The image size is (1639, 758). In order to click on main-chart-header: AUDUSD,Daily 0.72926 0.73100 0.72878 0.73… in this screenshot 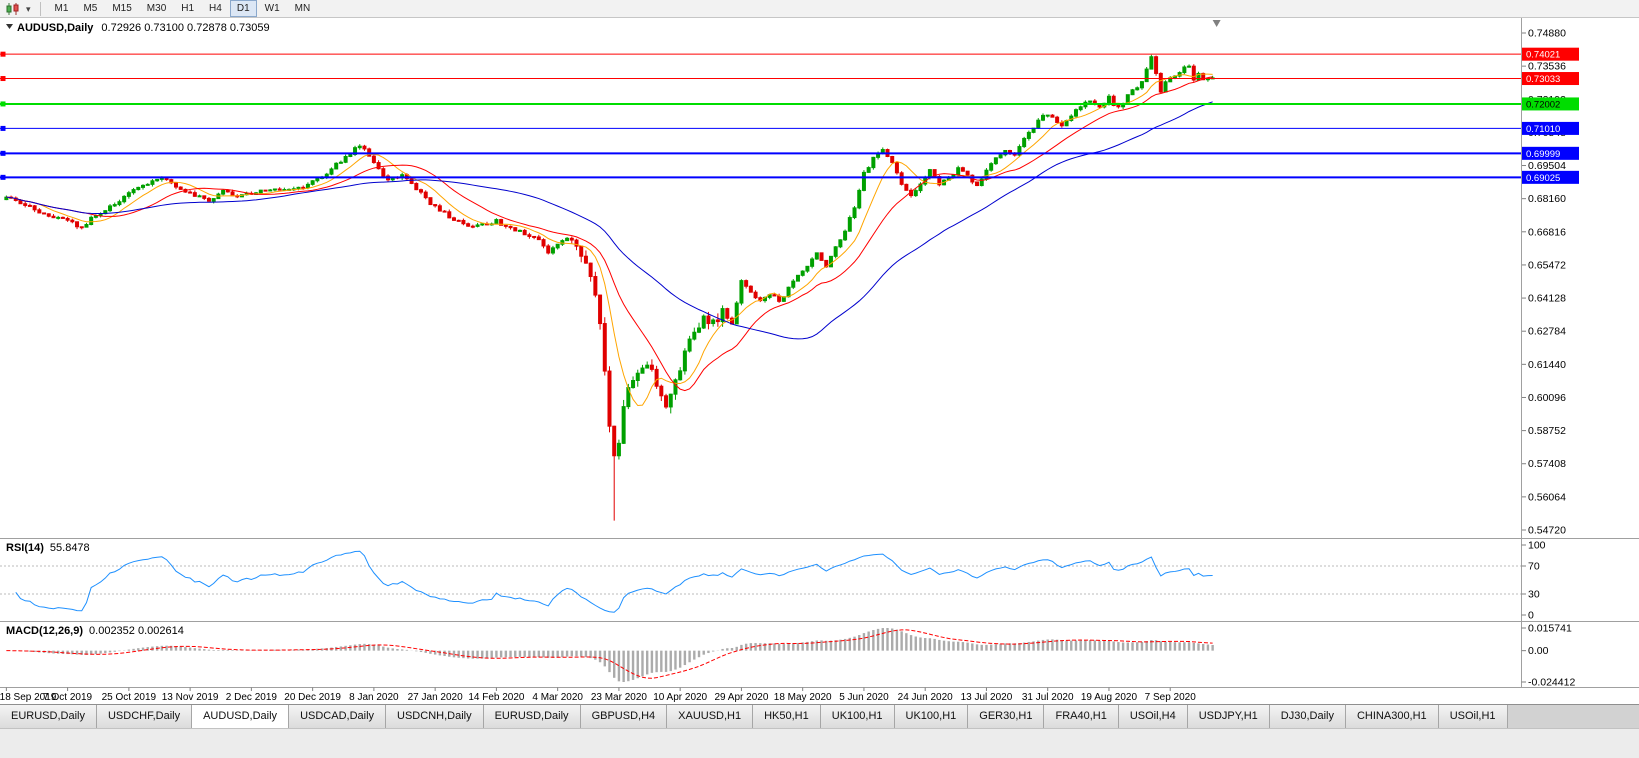, I will do `click(143, 28)`.